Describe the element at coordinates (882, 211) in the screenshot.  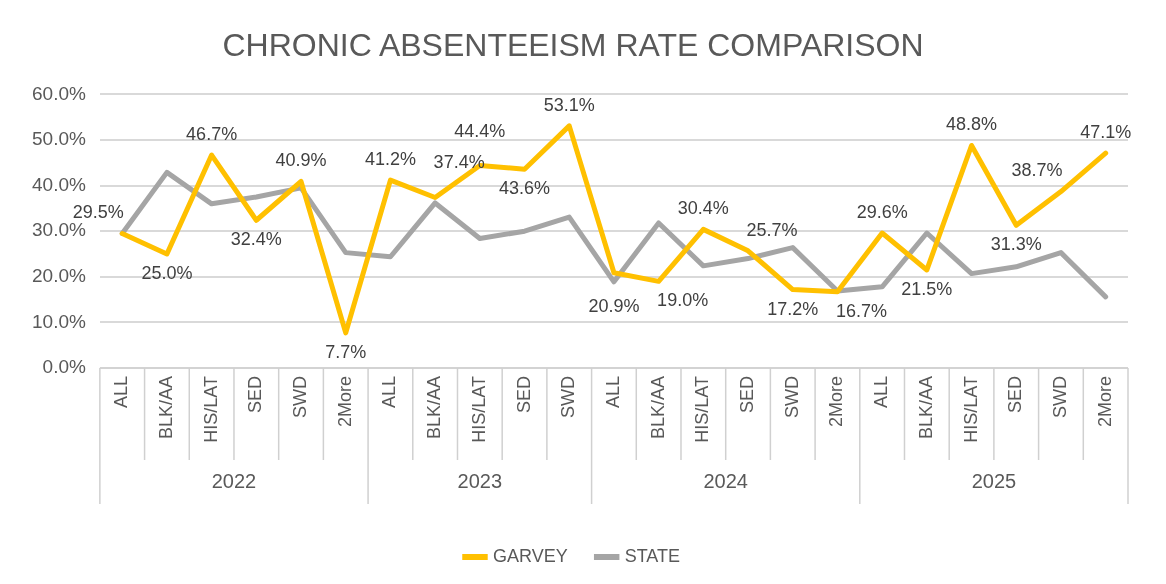
I see `data-label: 29.6%` at that location.